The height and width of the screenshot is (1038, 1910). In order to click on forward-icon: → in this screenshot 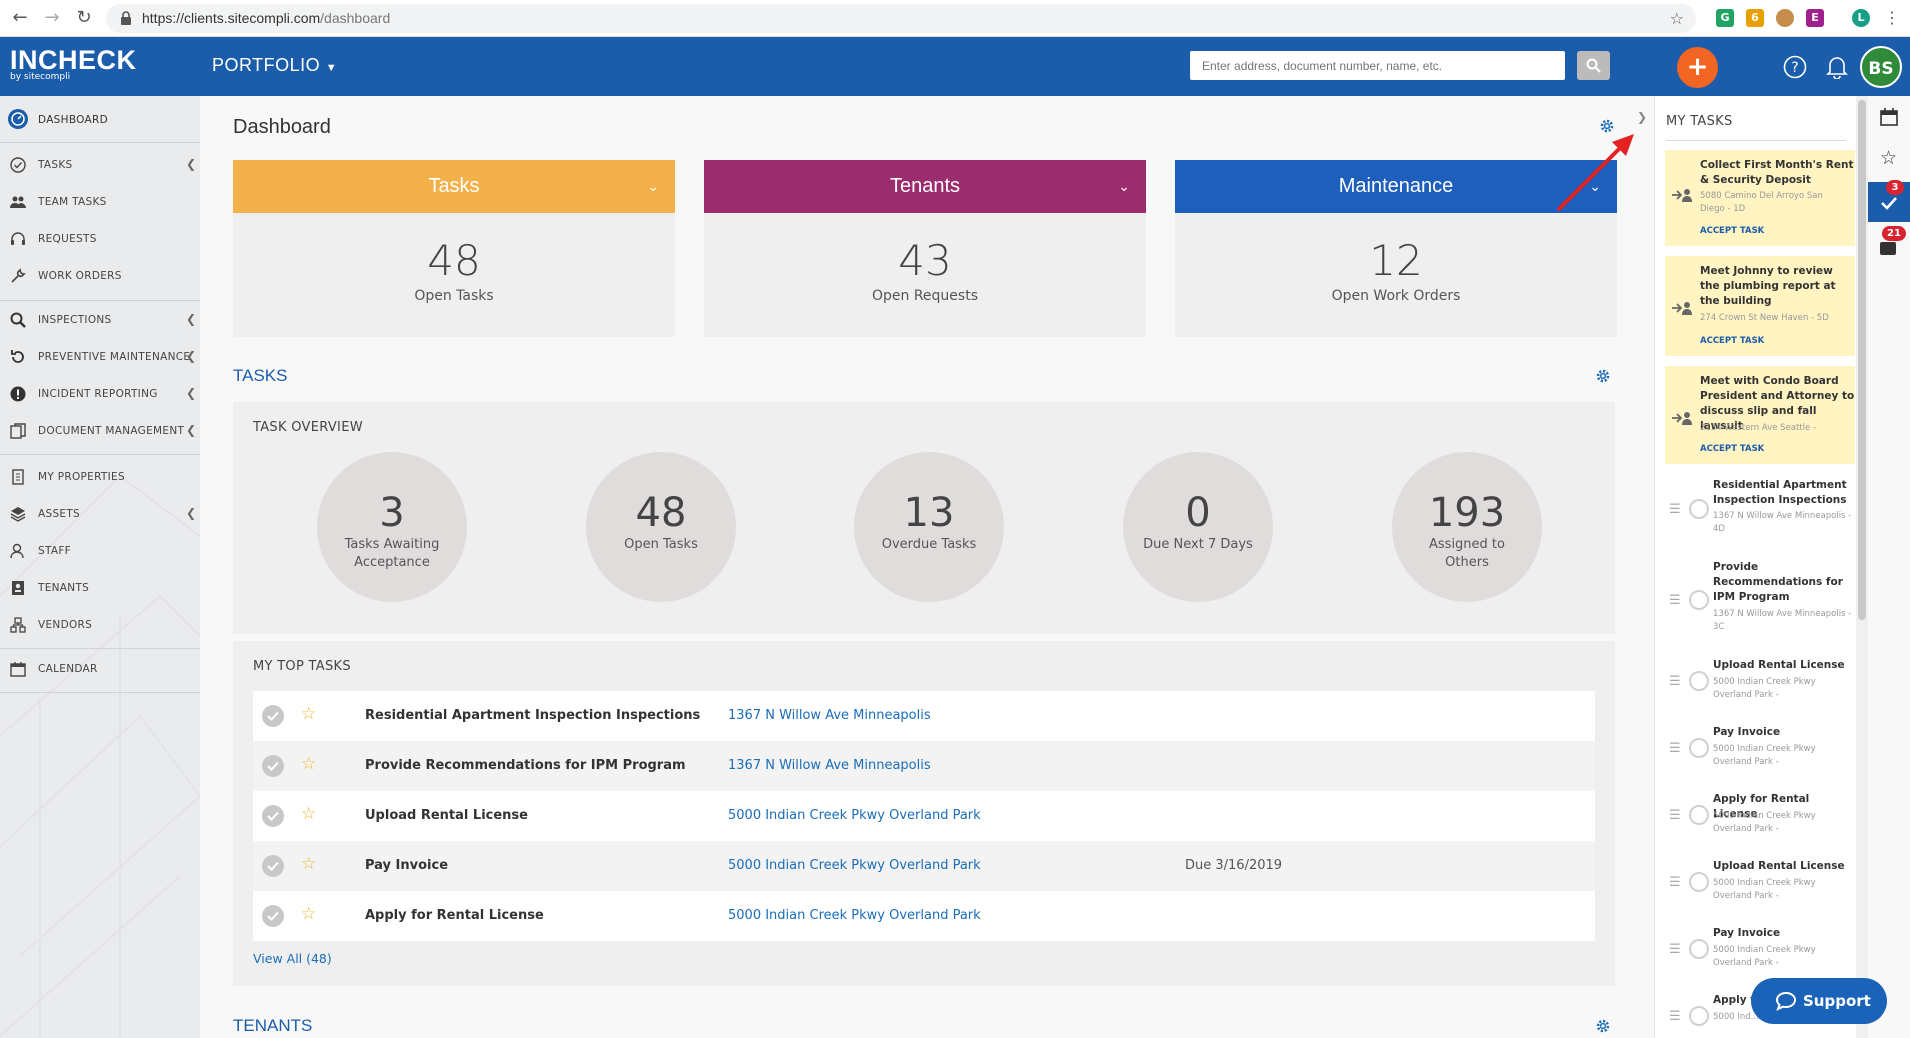, I will do `click(52, 17)`.